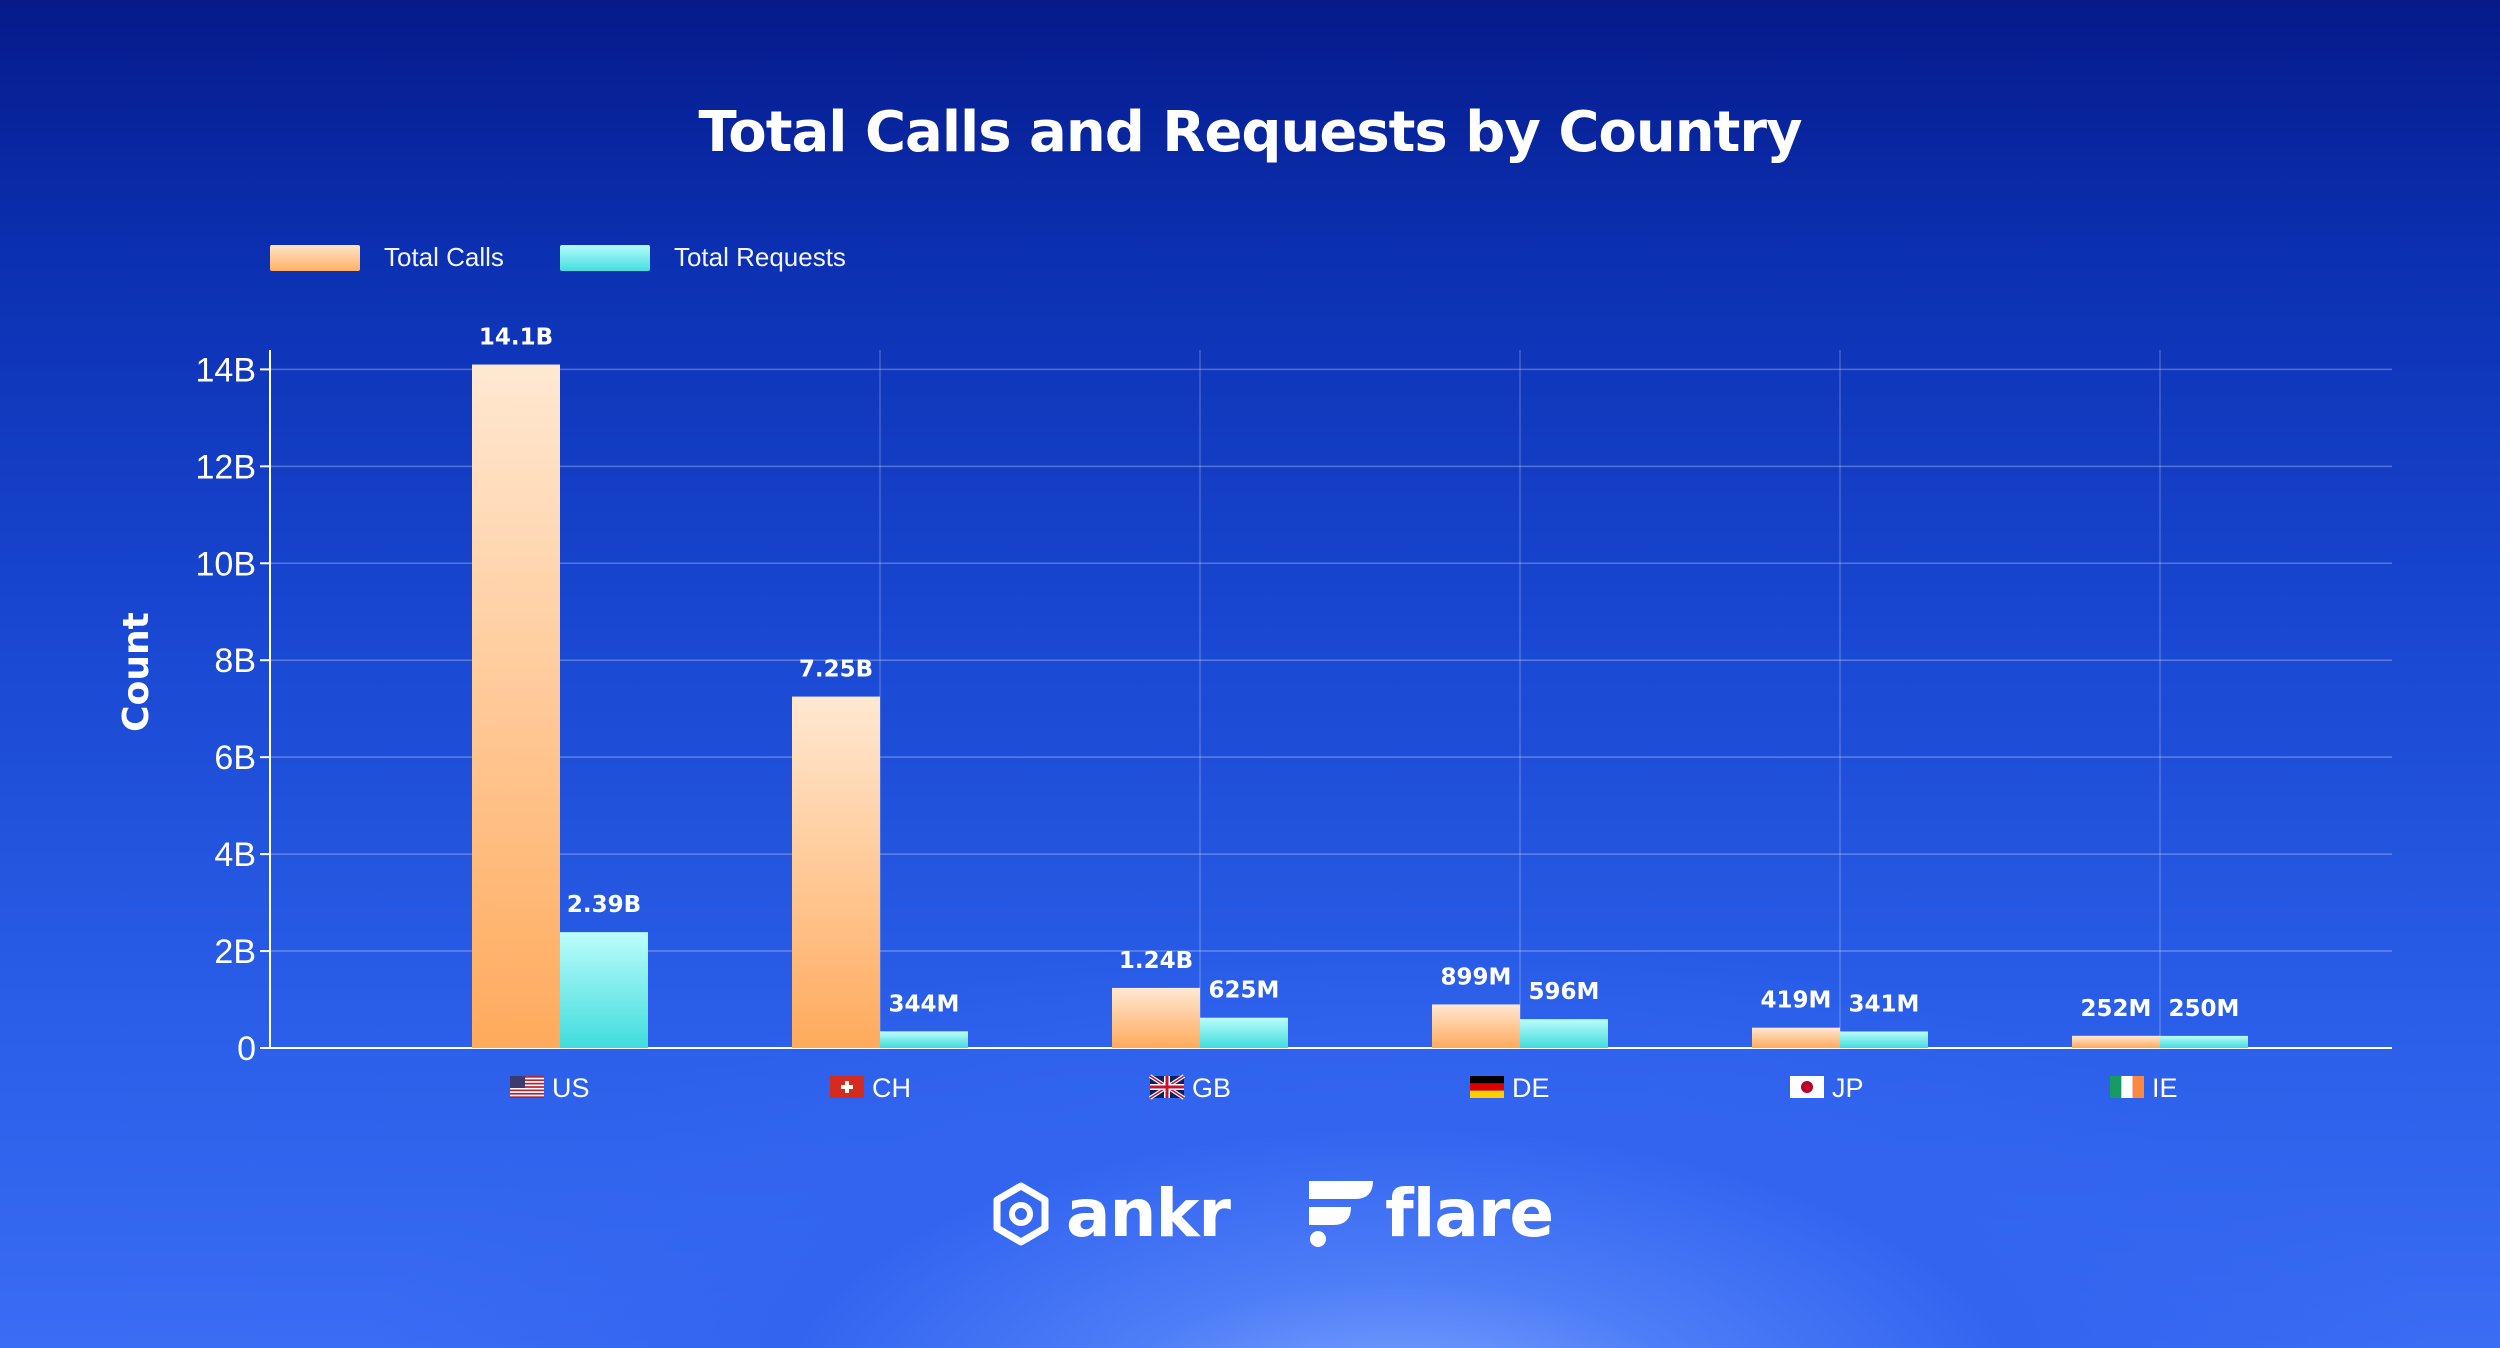 This screenshot has height=1348, width=2500. I want to click on y-tick-label: 14B, so click(226, 370).